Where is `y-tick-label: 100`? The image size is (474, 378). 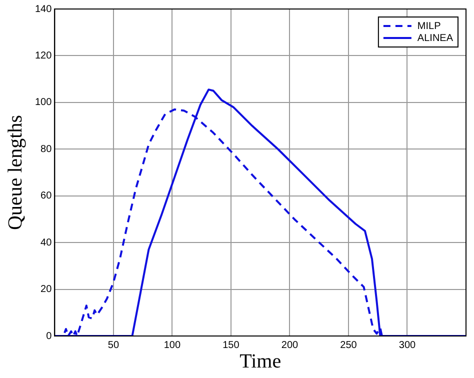 y-tick-label: 100 is located at coordinates (43, 102).